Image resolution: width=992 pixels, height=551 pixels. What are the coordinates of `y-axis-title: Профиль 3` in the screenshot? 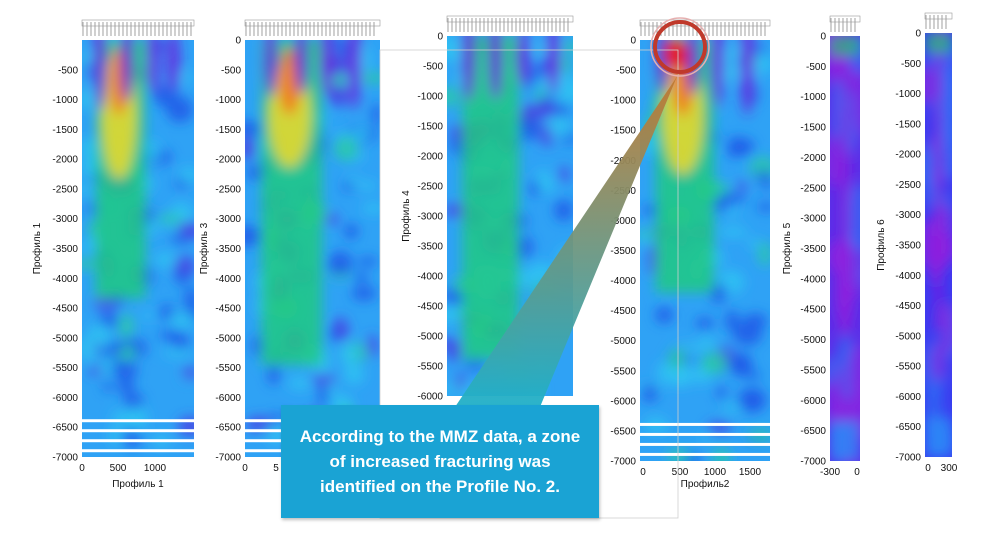 It's located at (204, 248).